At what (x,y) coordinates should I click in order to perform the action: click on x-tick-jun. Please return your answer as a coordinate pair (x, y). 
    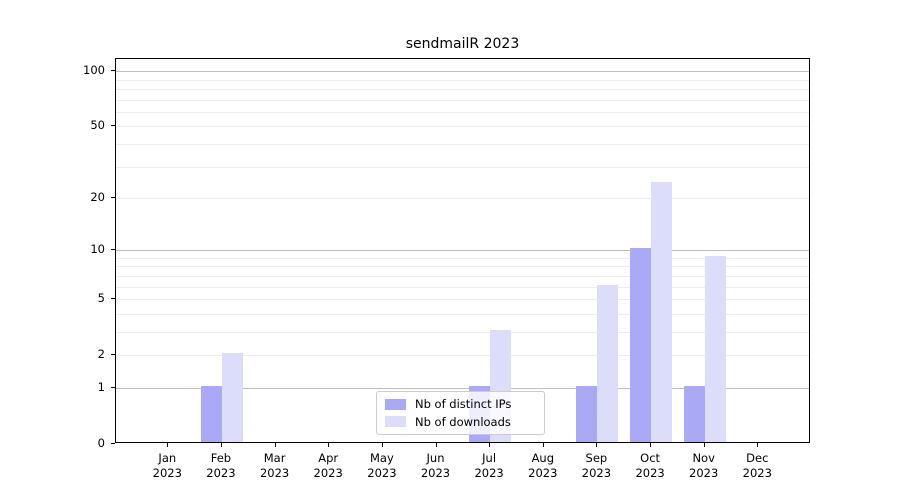
    Looking at the image, I should click on (436, 445).